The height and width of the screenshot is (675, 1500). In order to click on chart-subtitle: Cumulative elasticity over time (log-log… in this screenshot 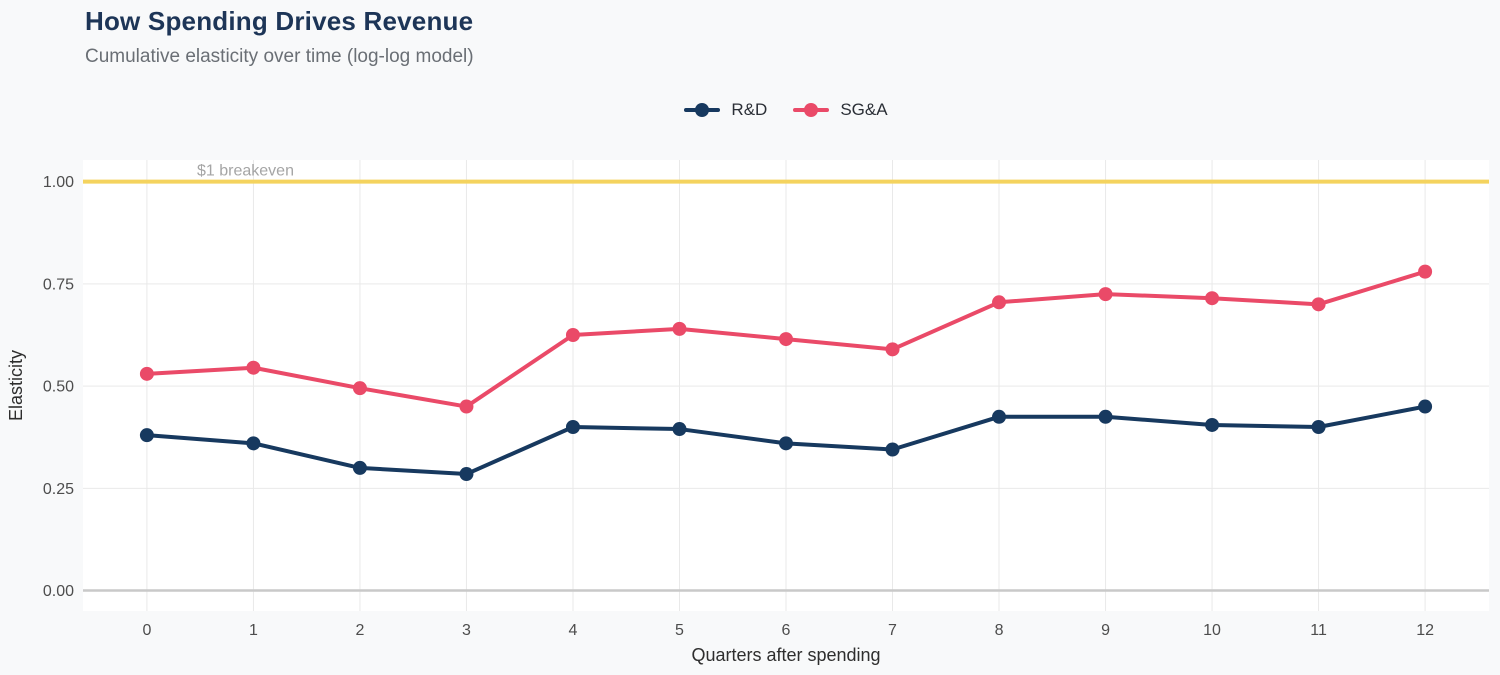, I will do `click(279, 56)`.